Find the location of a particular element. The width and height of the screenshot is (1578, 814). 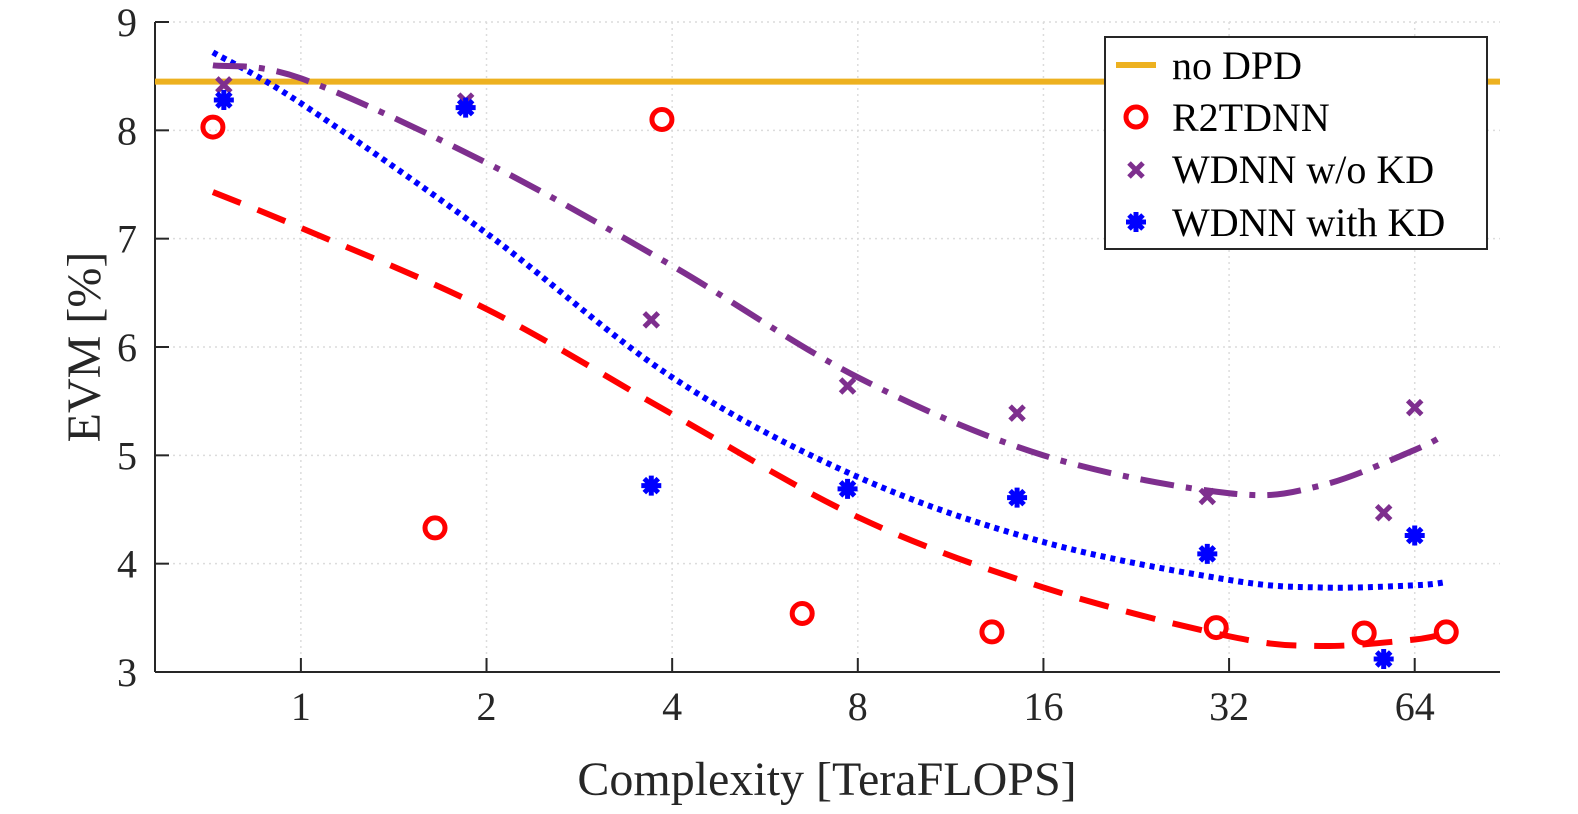

legend-marker-x is located at coordinates (1136, 170).